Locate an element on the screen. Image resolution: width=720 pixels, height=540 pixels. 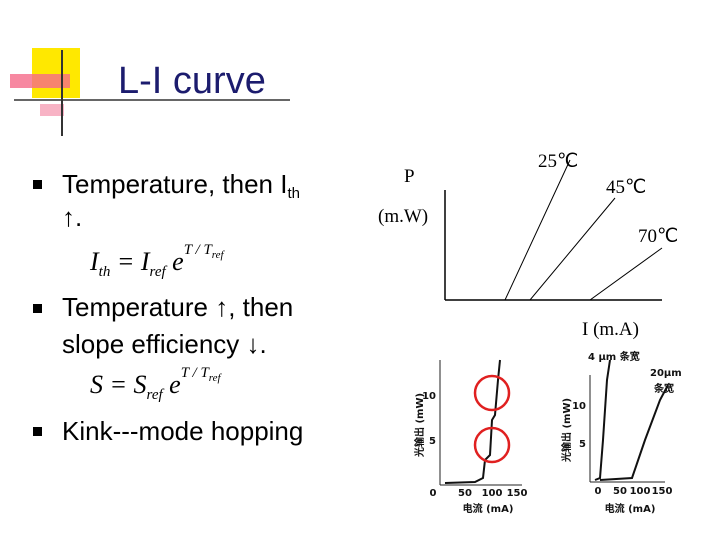
eq-part: = I is located at coordinates (130, 261).